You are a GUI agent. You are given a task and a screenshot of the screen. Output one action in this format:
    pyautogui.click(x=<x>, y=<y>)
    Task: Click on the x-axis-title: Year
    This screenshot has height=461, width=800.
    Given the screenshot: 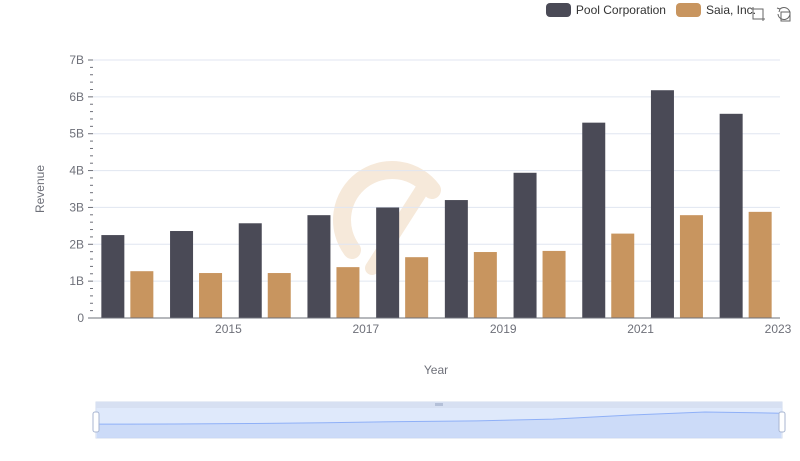 What is the action you would take?
    pyautogui.click(x=436, y=370)
    